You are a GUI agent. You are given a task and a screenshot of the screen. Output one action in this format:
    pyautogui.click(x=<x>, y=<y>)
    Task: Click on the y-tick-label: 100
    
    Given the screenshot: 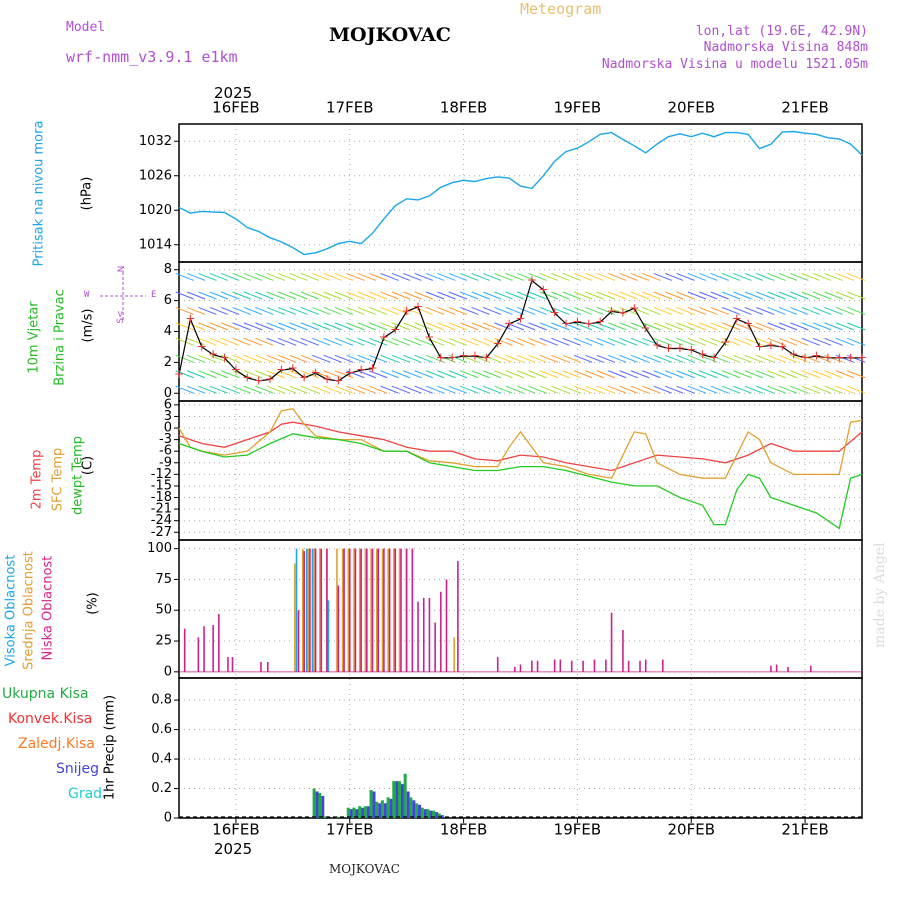 What is the action you would take?
    pyautogui.click(x=159, y=548)
    